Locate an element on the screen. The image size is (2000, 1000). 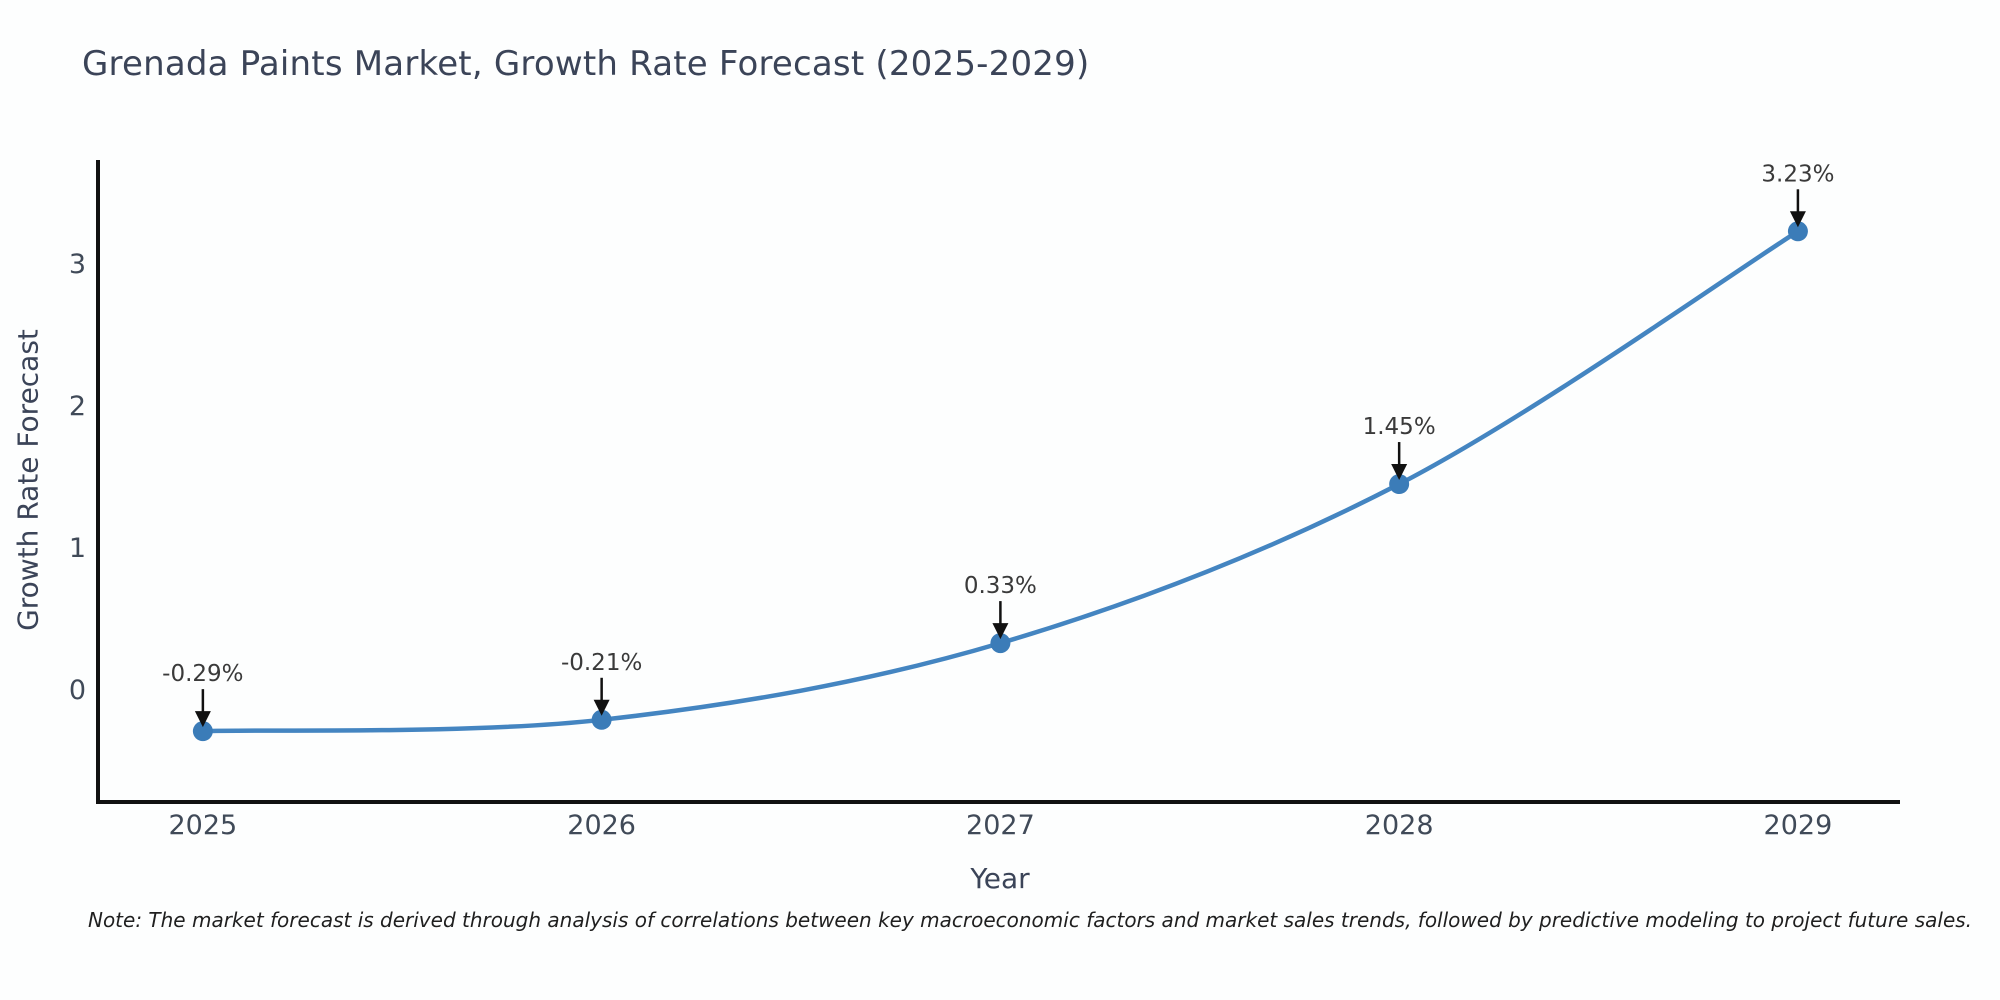
x-axis-title: Year is located at coordinates (1000, 878).